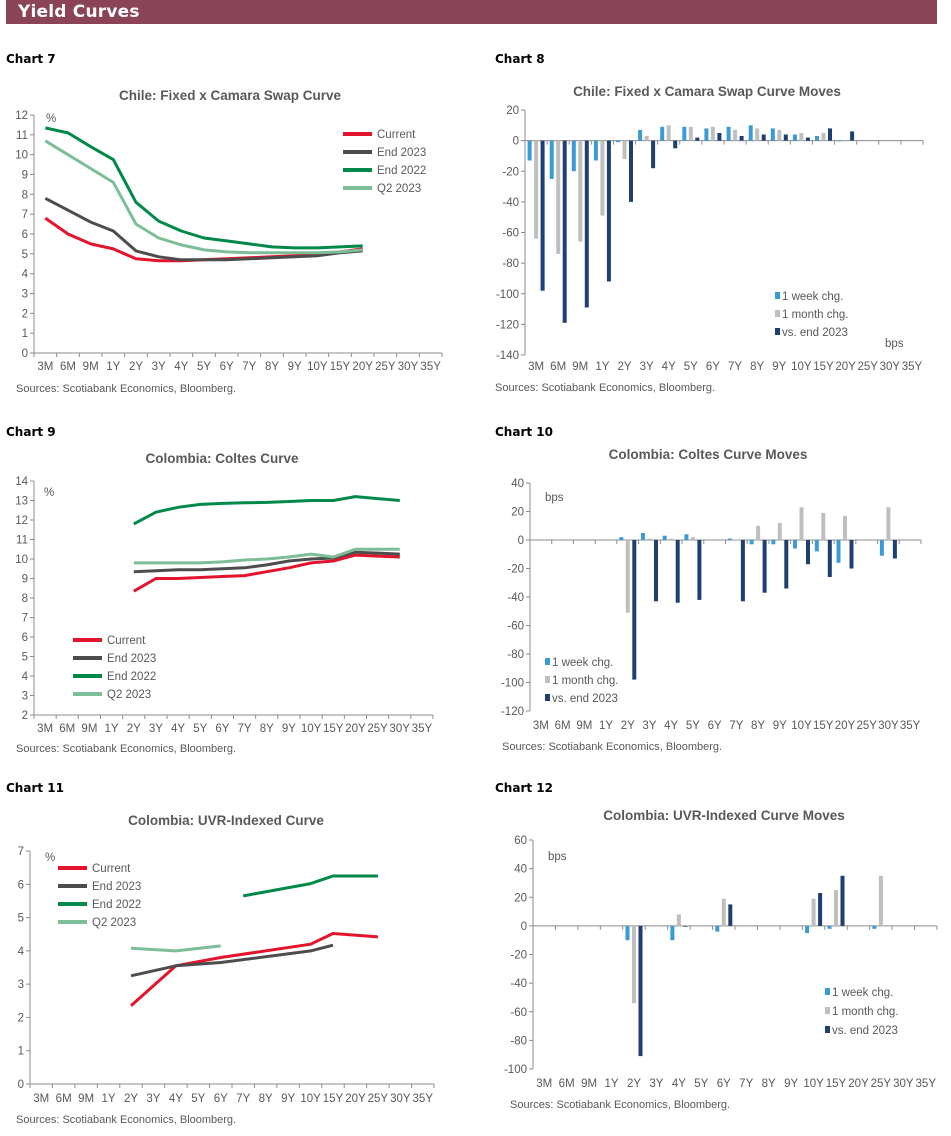  I want to click on x-tick-label: 7Y, so click(736, 726).